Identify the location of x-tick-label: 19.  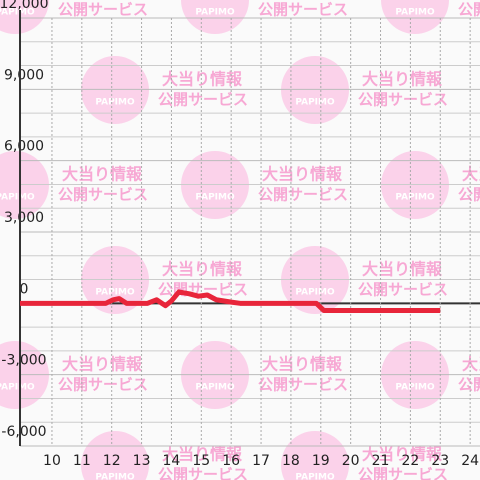
(321, 461).